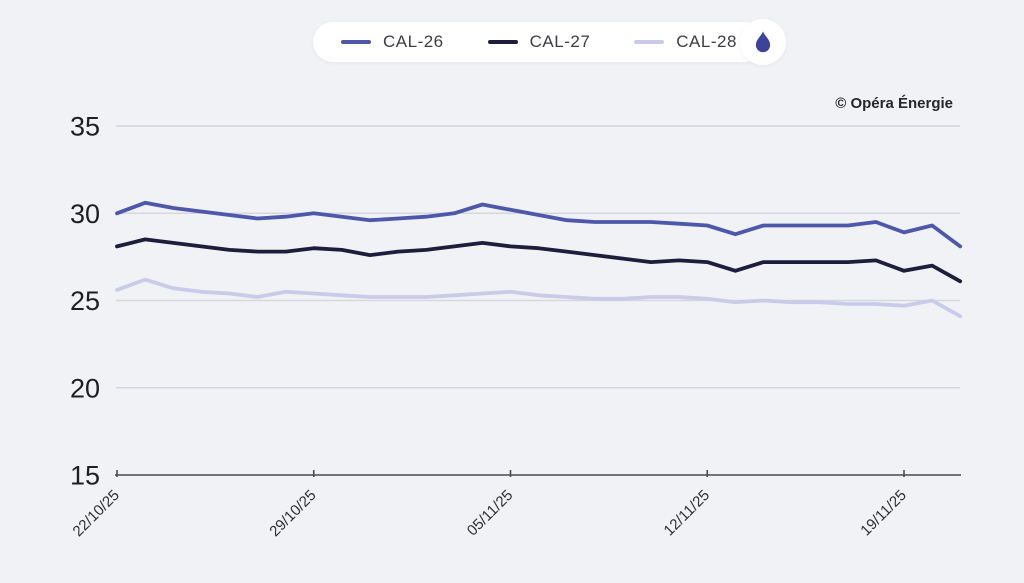 Image resolution: width=1024 pixels, height=583 pixels. What do you see at coordinates (883, 513) in the screenshot?
I see `x-tick-label: 19/11/25` at bounding box center [883, 513].